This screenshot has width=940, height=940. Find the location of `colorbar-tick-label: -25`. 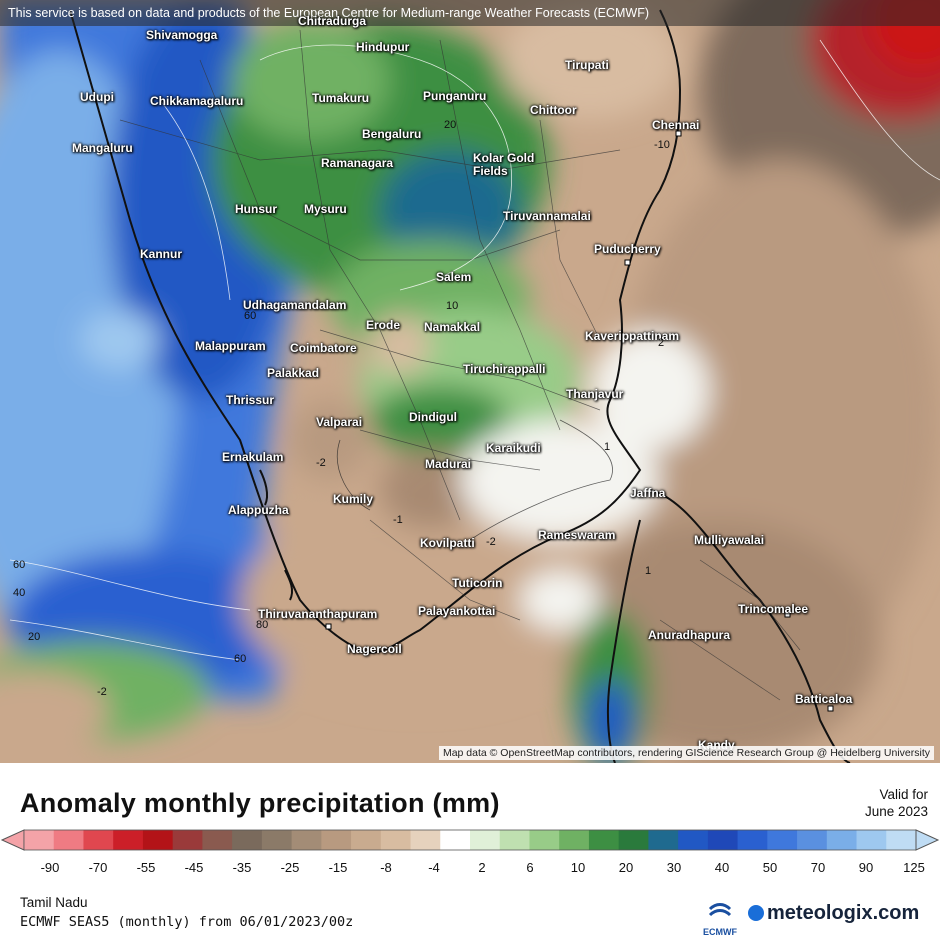

colorbar-tick-label: -25 is located at coordinates (290, 867).